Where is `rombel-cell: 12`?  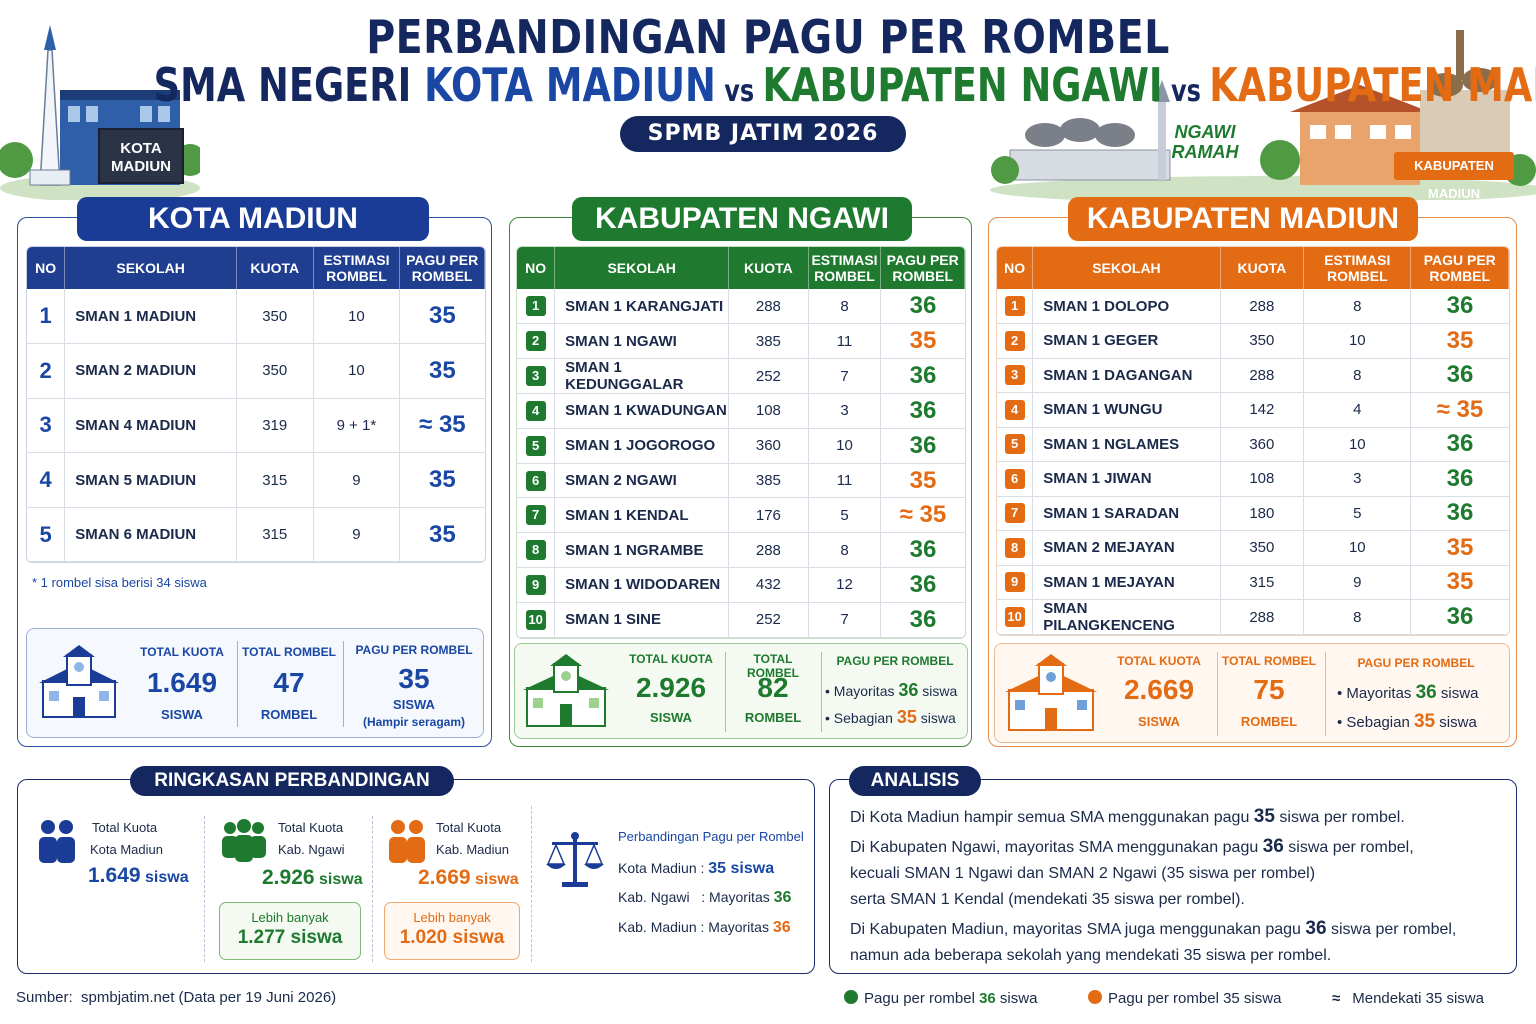
rombel-cell: 12 is located at coordinates (845, 585).